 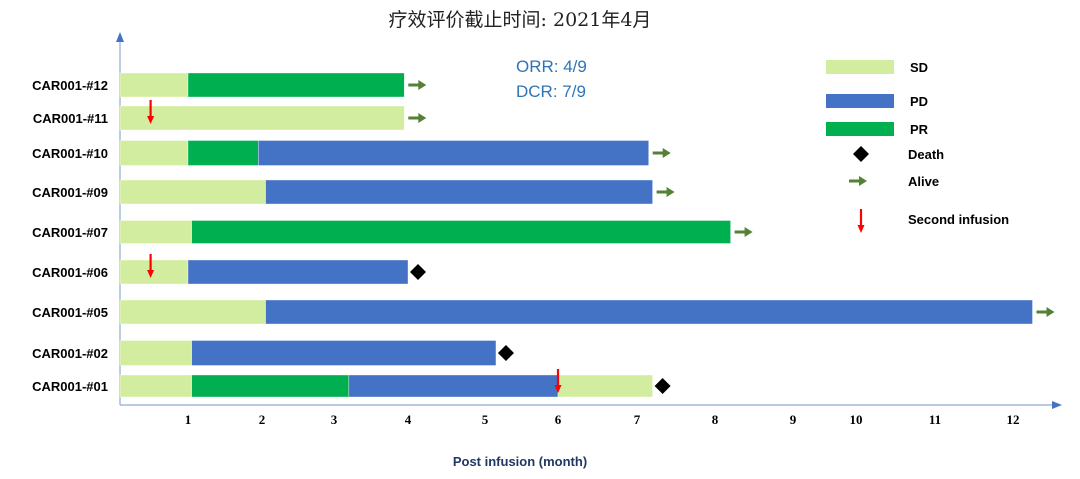 I want to click on x-tick-label: 1, so click(x=188, y=419).